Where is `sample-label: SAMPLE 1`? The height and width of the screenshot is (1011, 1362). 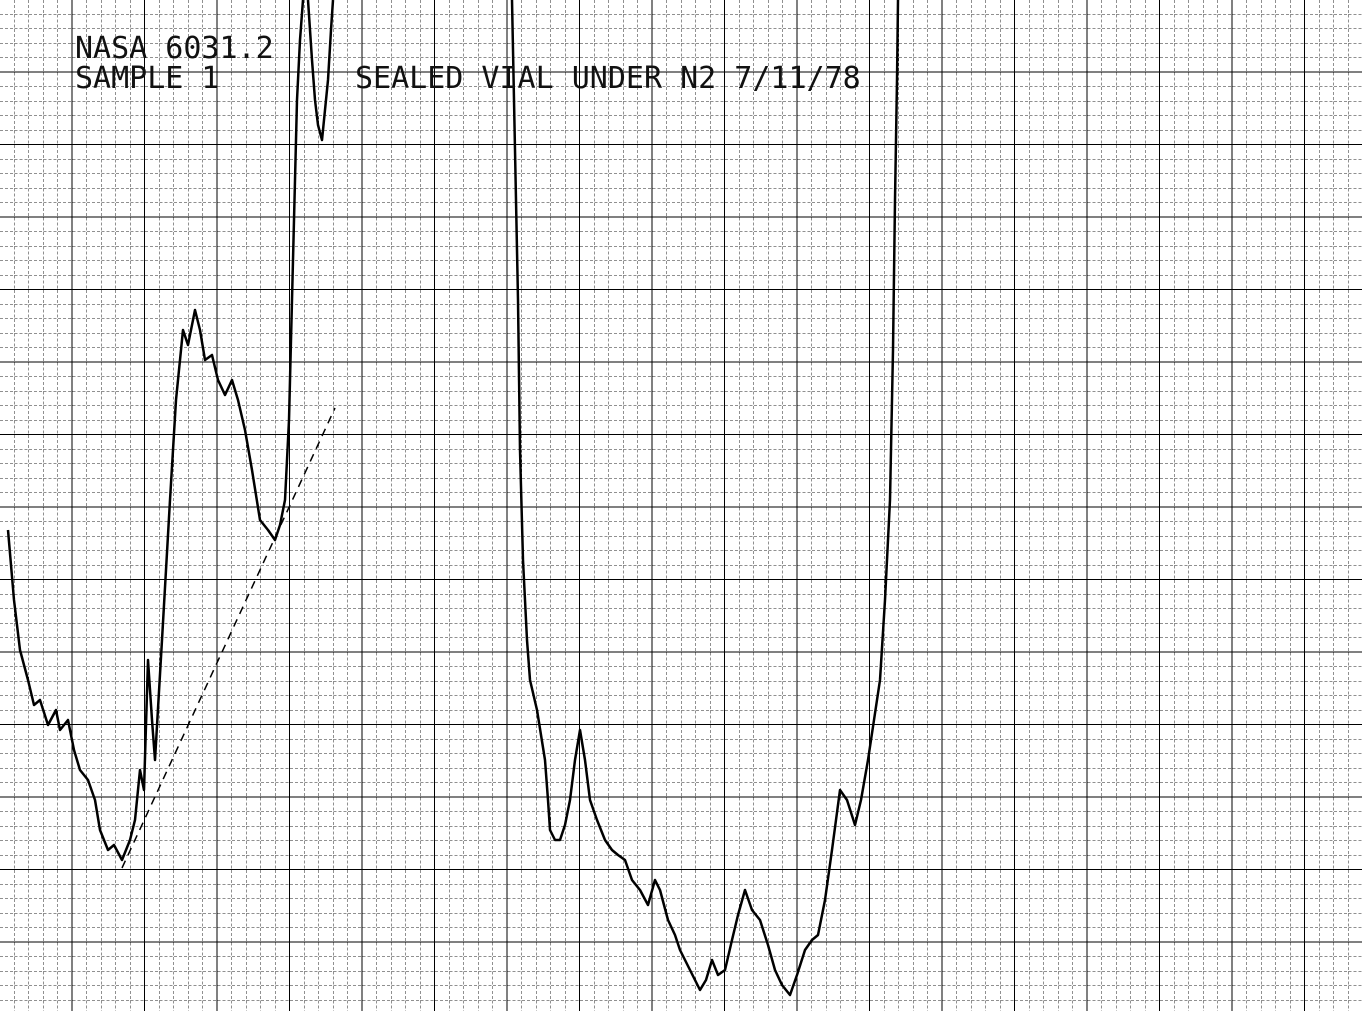 sample-label: SAMPLE 1 is located at coordinates (147, 78).